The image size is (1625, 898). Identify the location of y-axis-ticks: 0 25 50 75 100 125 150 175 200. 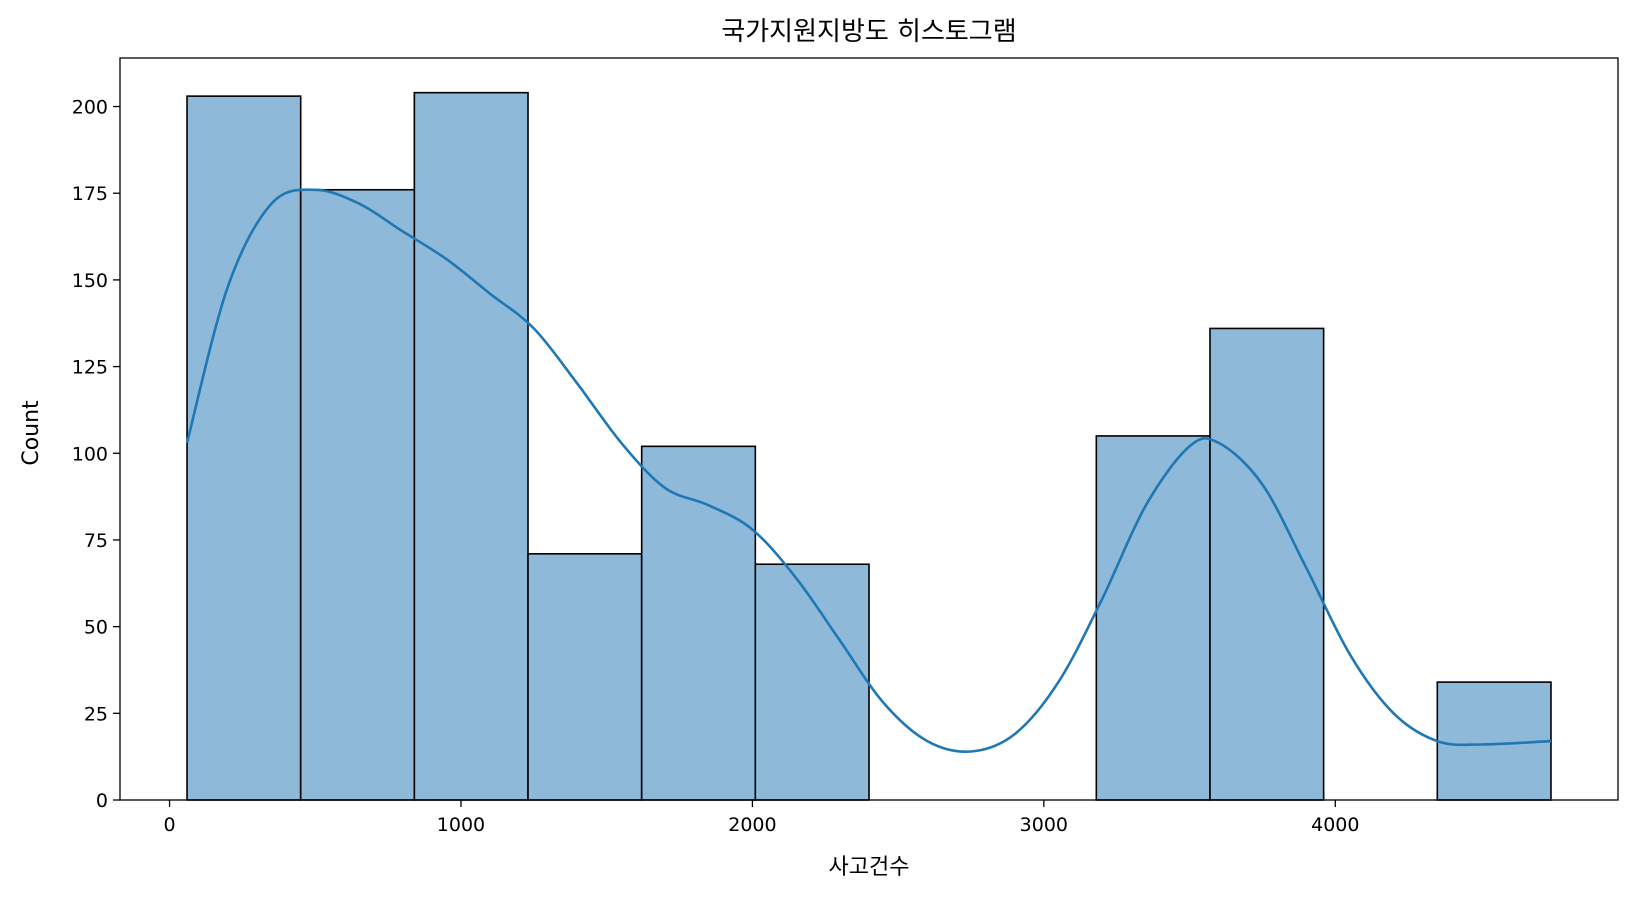
(96, 454).